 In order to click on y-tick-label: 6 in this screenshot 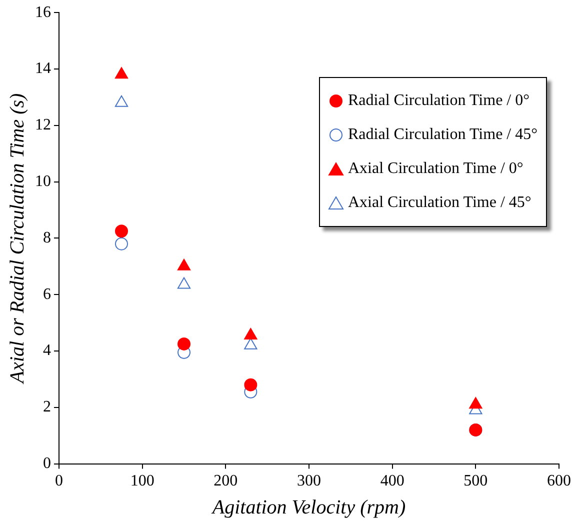, I will do `click(47, 294)`.